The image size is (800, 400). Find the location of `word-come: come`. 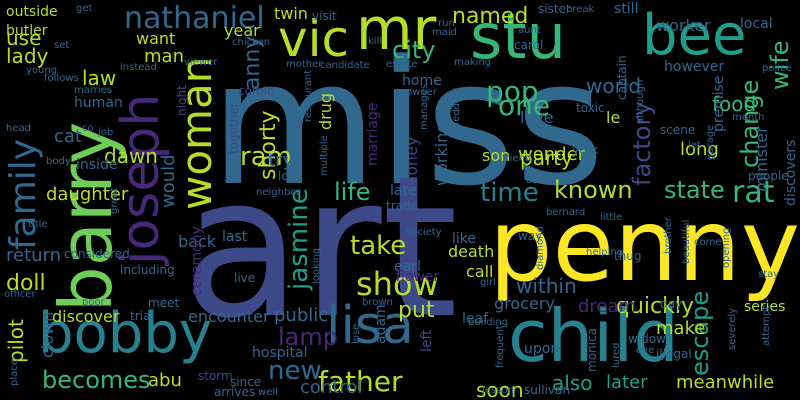

word-come: come is located at coordinates (708, 242).